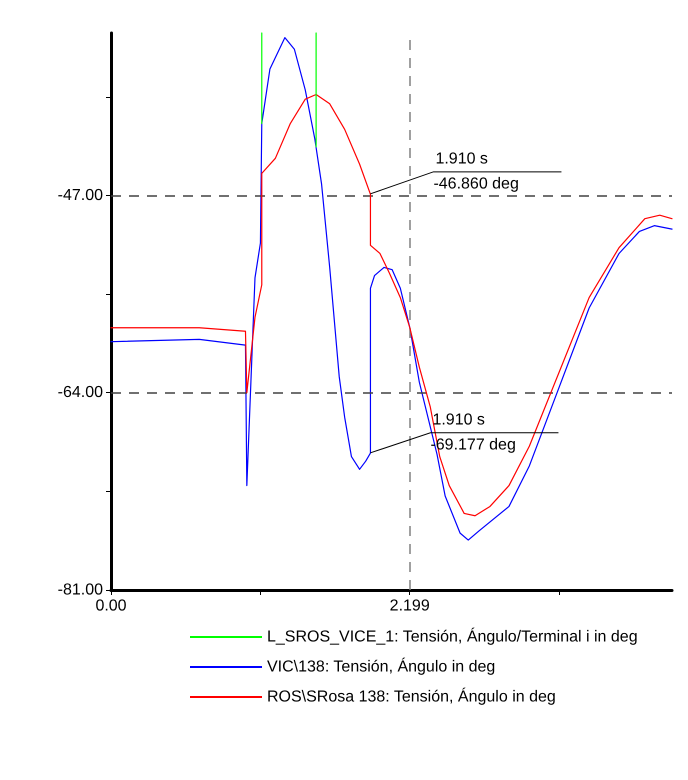 This screenshot has height=780, width=688. What do you see at coordinates (452, 637) in the screenshot?
I see `legend-label: L_SROS_VICE_1: Tensión, Ángulo/Terminal i in deg` at bounding box center [452, 637].